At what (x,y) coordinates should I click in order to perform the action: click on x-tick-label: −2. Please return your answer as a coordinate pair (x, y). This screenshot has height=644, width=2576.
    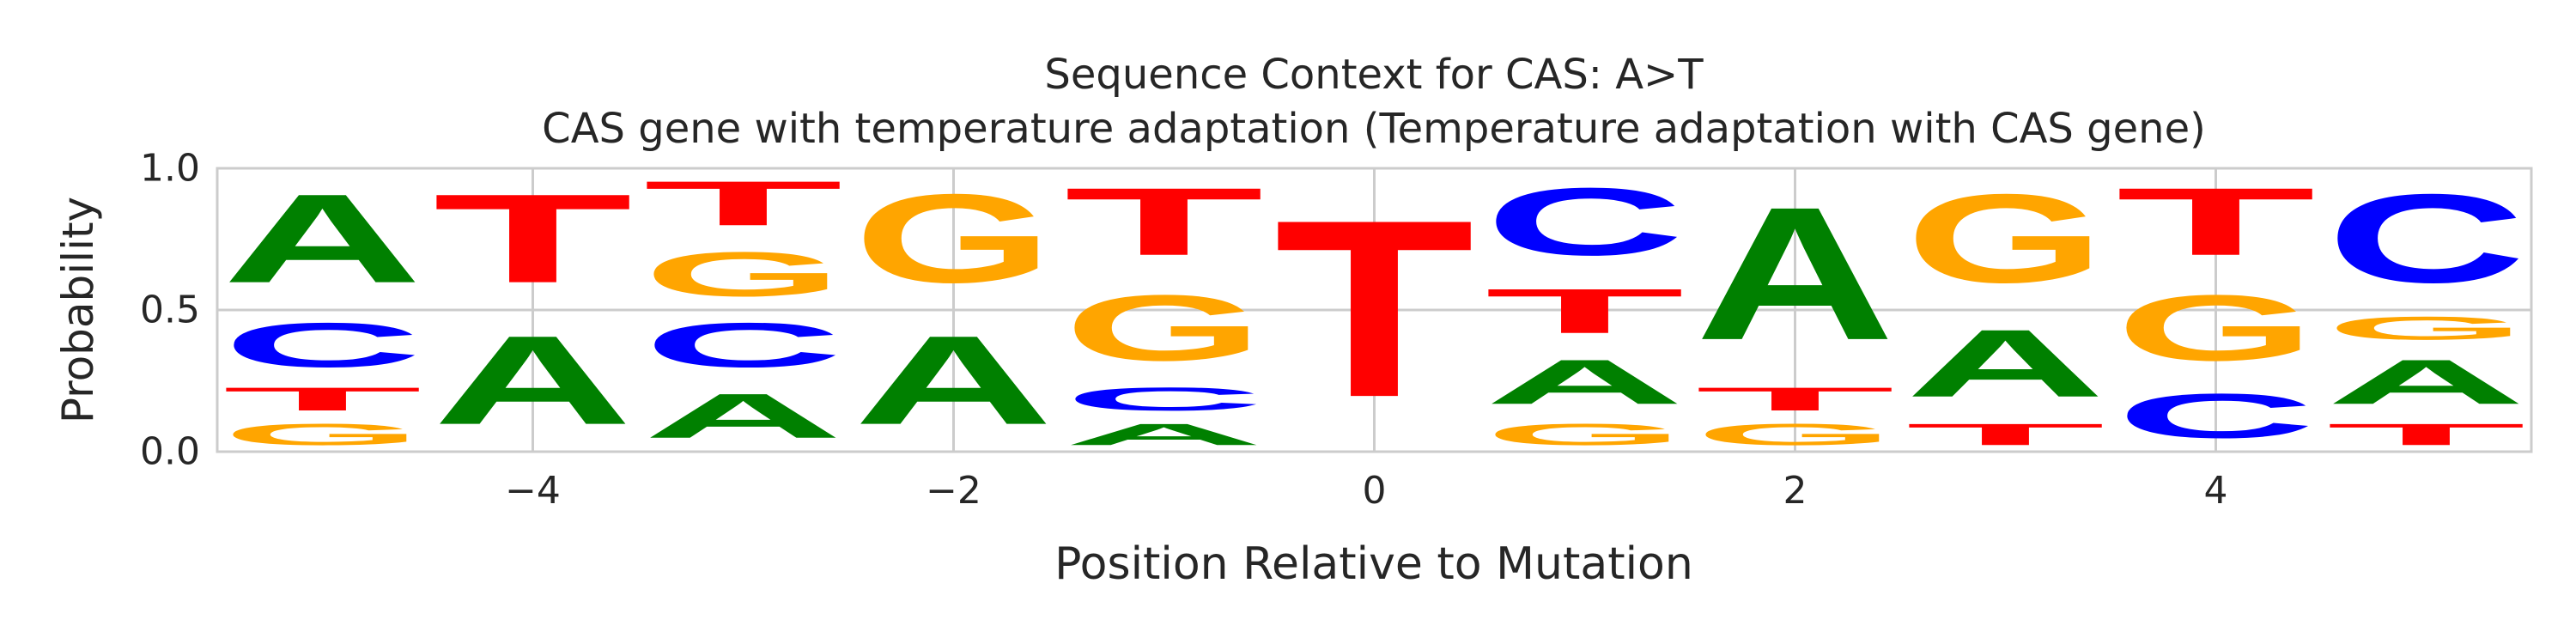
    Looking at the image, I should click on (954, 491).